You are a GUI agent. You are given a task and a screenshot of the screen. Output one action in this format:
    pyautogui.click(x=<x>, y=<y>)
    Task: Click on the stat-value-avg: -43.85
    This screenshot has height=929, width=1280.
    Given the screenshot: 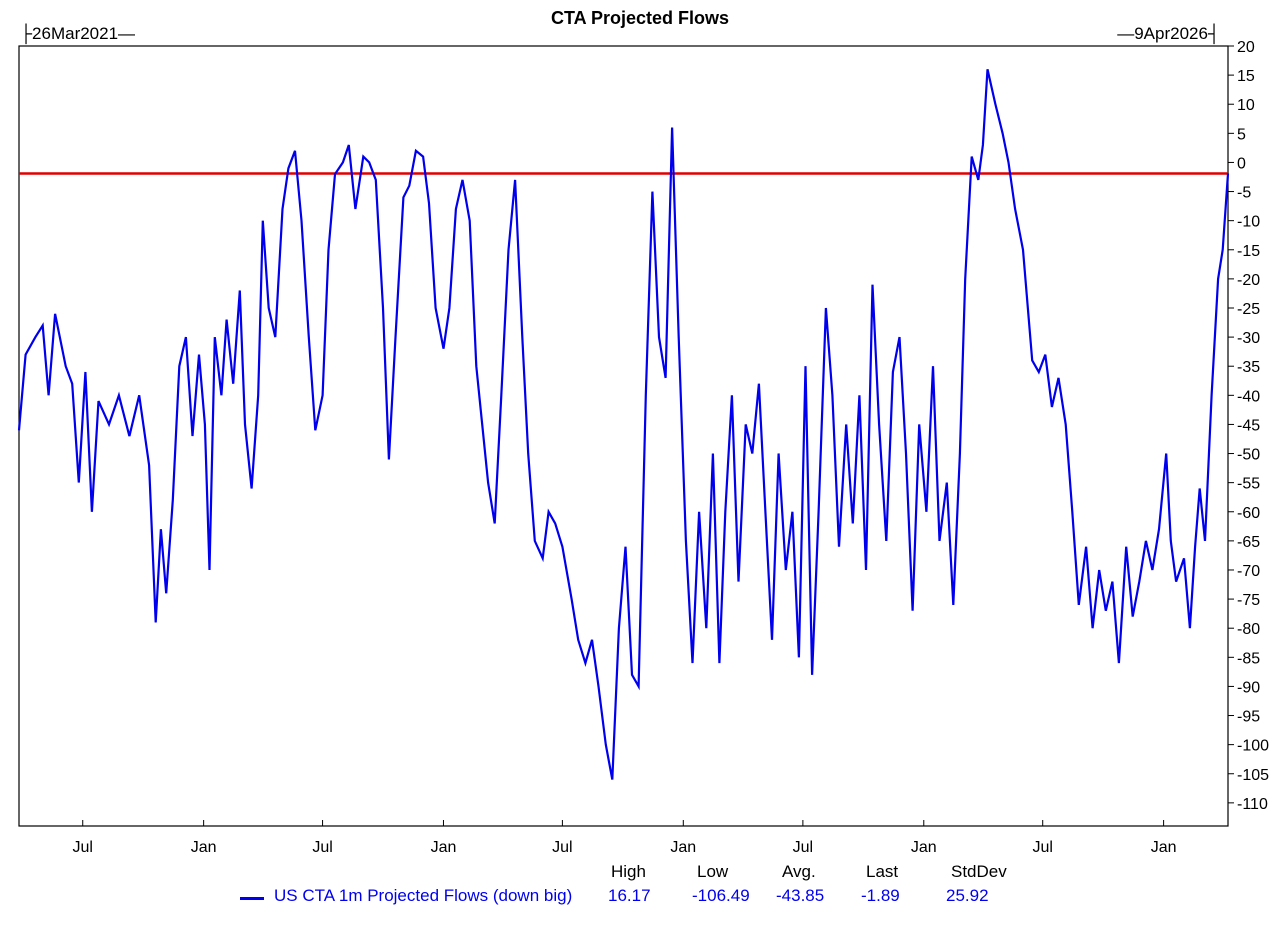 What is the action you would take?
    pyautogui.click(x=800, y=895)
    